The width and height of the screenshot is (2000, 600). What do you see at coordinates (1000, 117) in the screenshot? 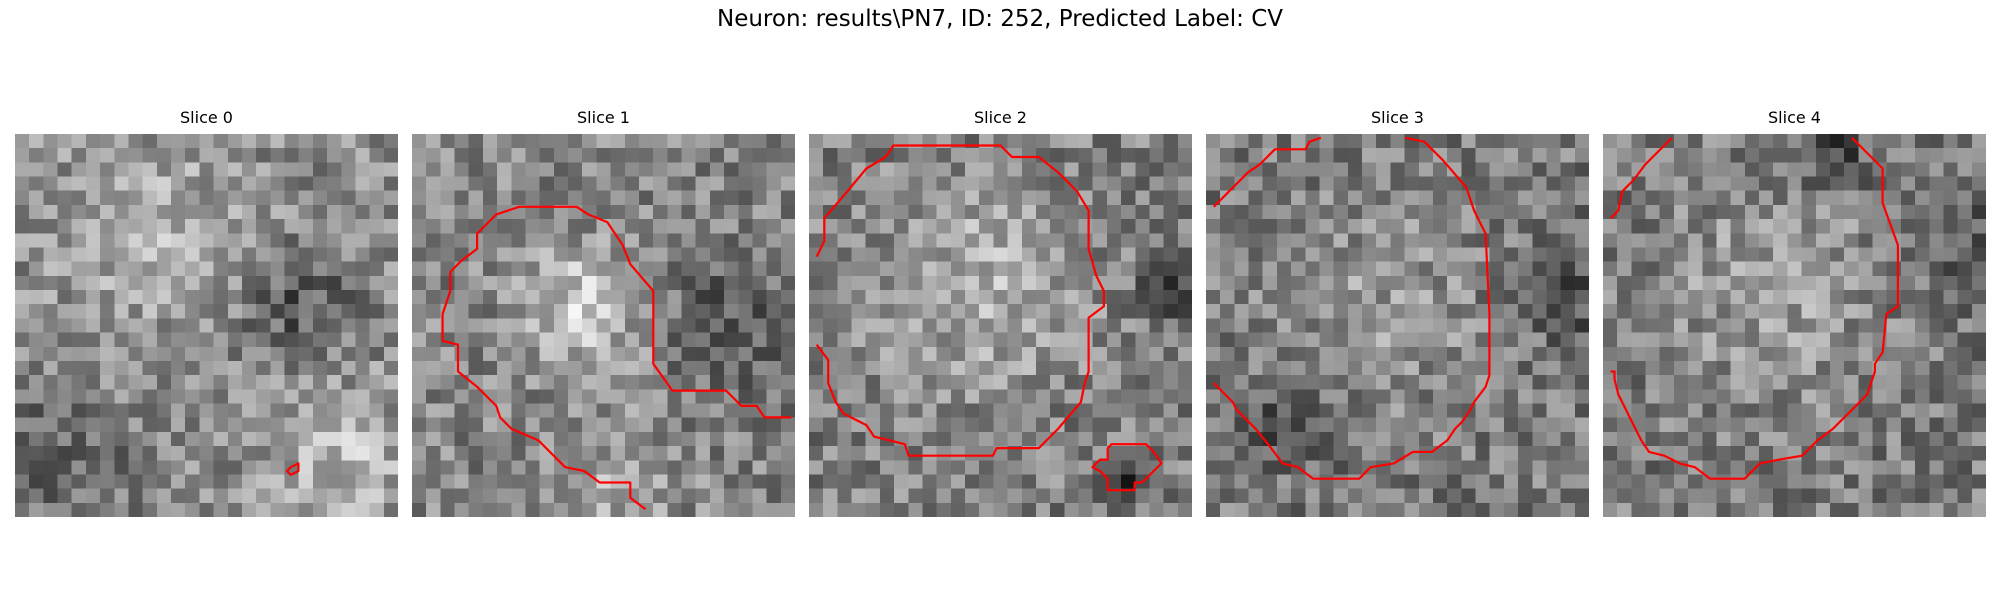
I see `slice-title: Slice 2` at bounding box center [1000, 117].